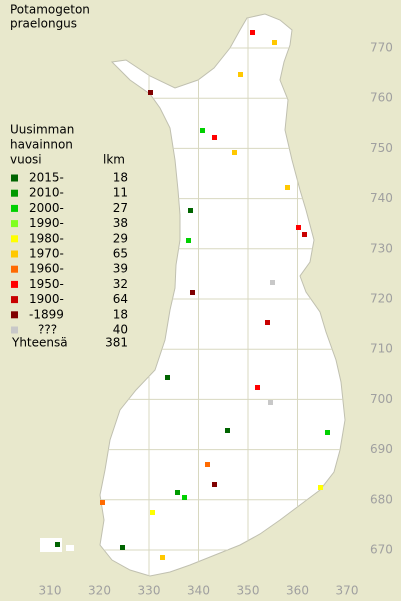  I want to click on legend-label: 2000-, so click(46, 208).